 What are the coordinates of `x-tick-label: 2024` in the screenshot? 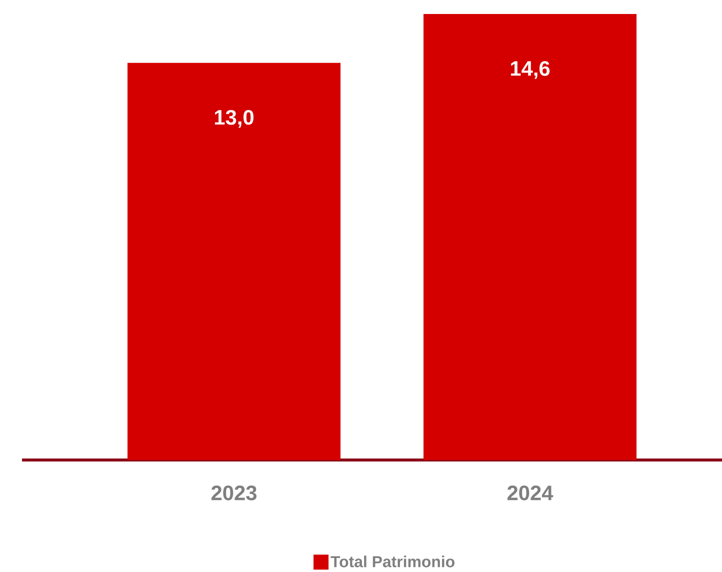 It's located at (530, 493).